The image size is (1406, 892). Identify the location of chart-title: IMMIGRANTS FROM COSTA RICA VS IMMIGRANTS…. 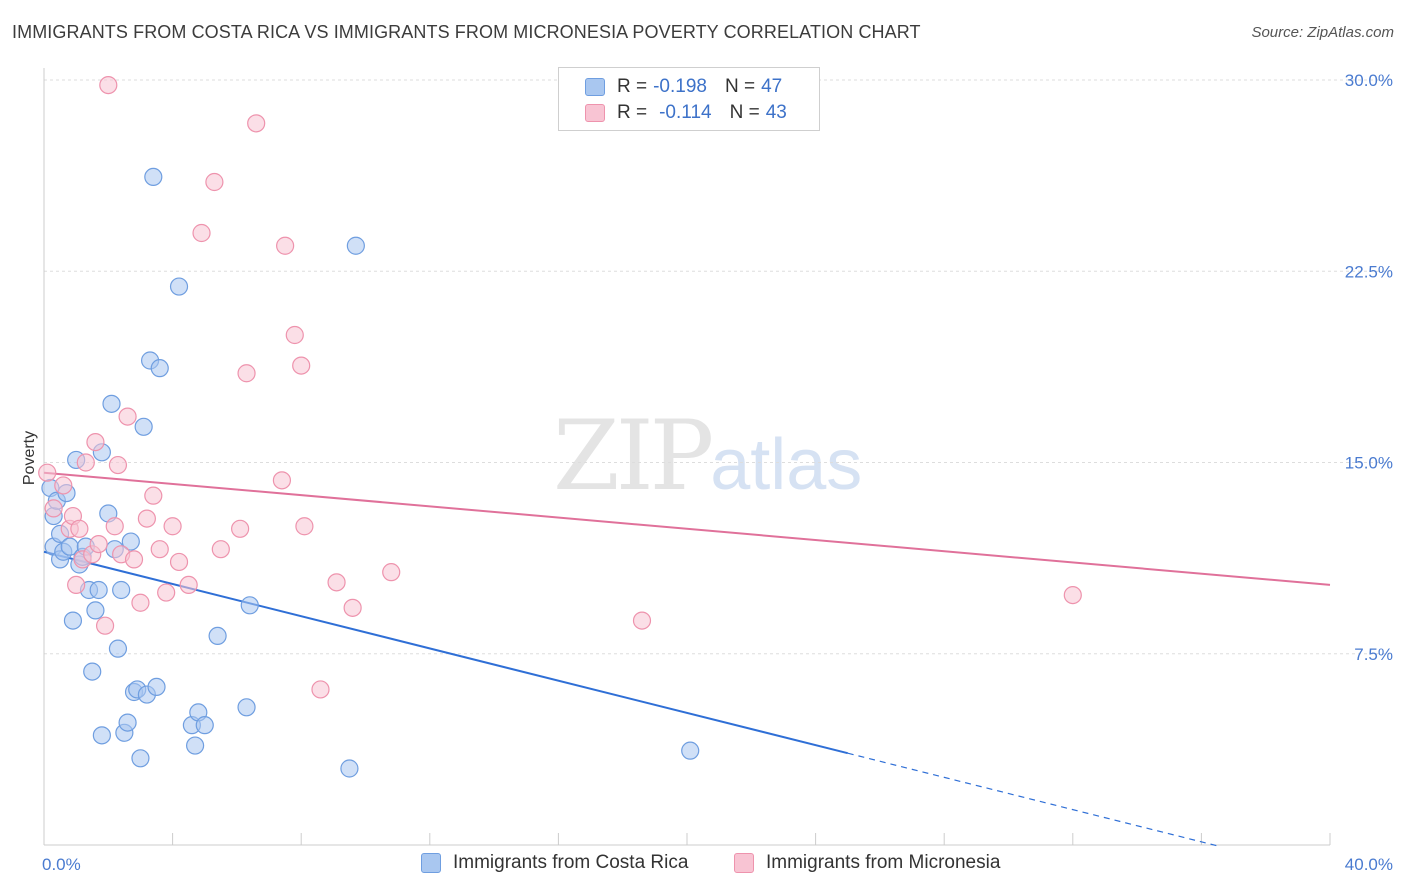
(466, 32).